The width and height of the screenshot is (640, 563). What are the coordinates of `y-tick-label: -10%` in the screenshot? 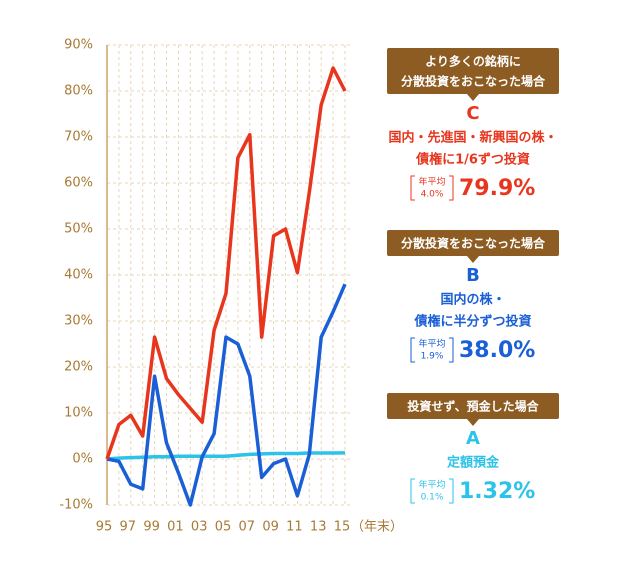 It's located at (76, 505).